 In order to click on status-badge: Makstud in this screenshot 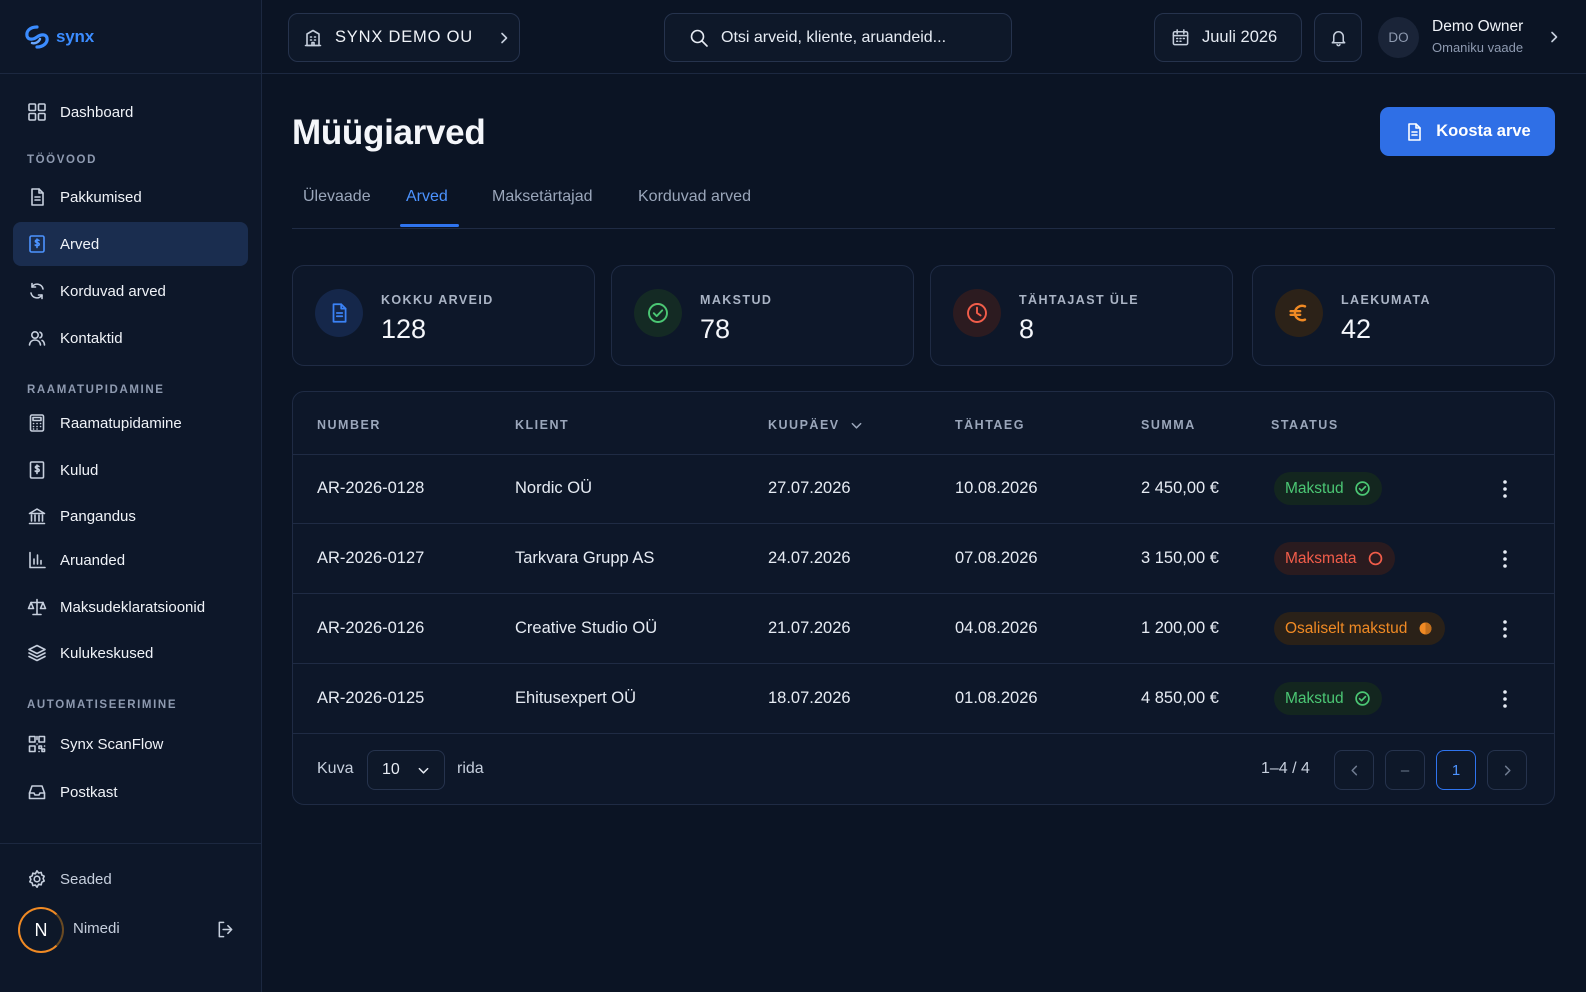, I will do `click(1328, 698)`.